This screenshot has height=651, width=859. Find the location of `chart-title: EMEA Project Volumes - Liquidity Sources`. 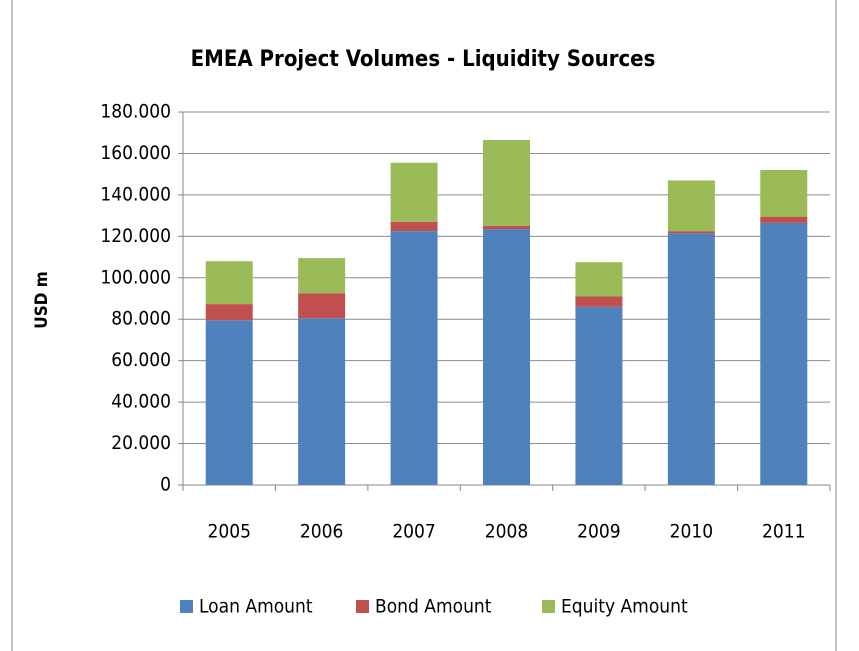

chart-title: EMEA Project Volumes - Liquidity Sources is located at coordinates (423, 59).